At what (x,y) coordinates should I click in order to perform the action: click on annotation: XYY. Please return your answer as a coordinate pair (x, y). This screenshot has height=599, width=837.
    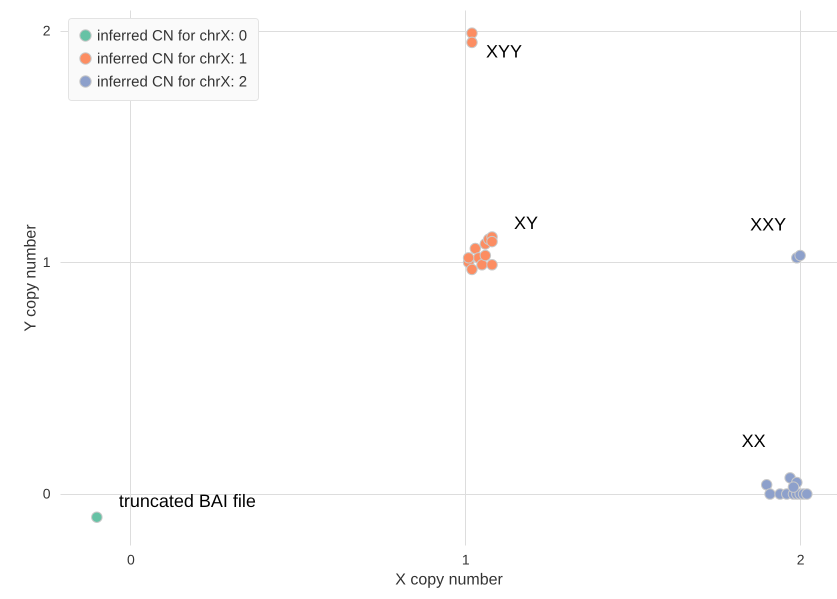
    Looking at the image, I should click on (504, 51).